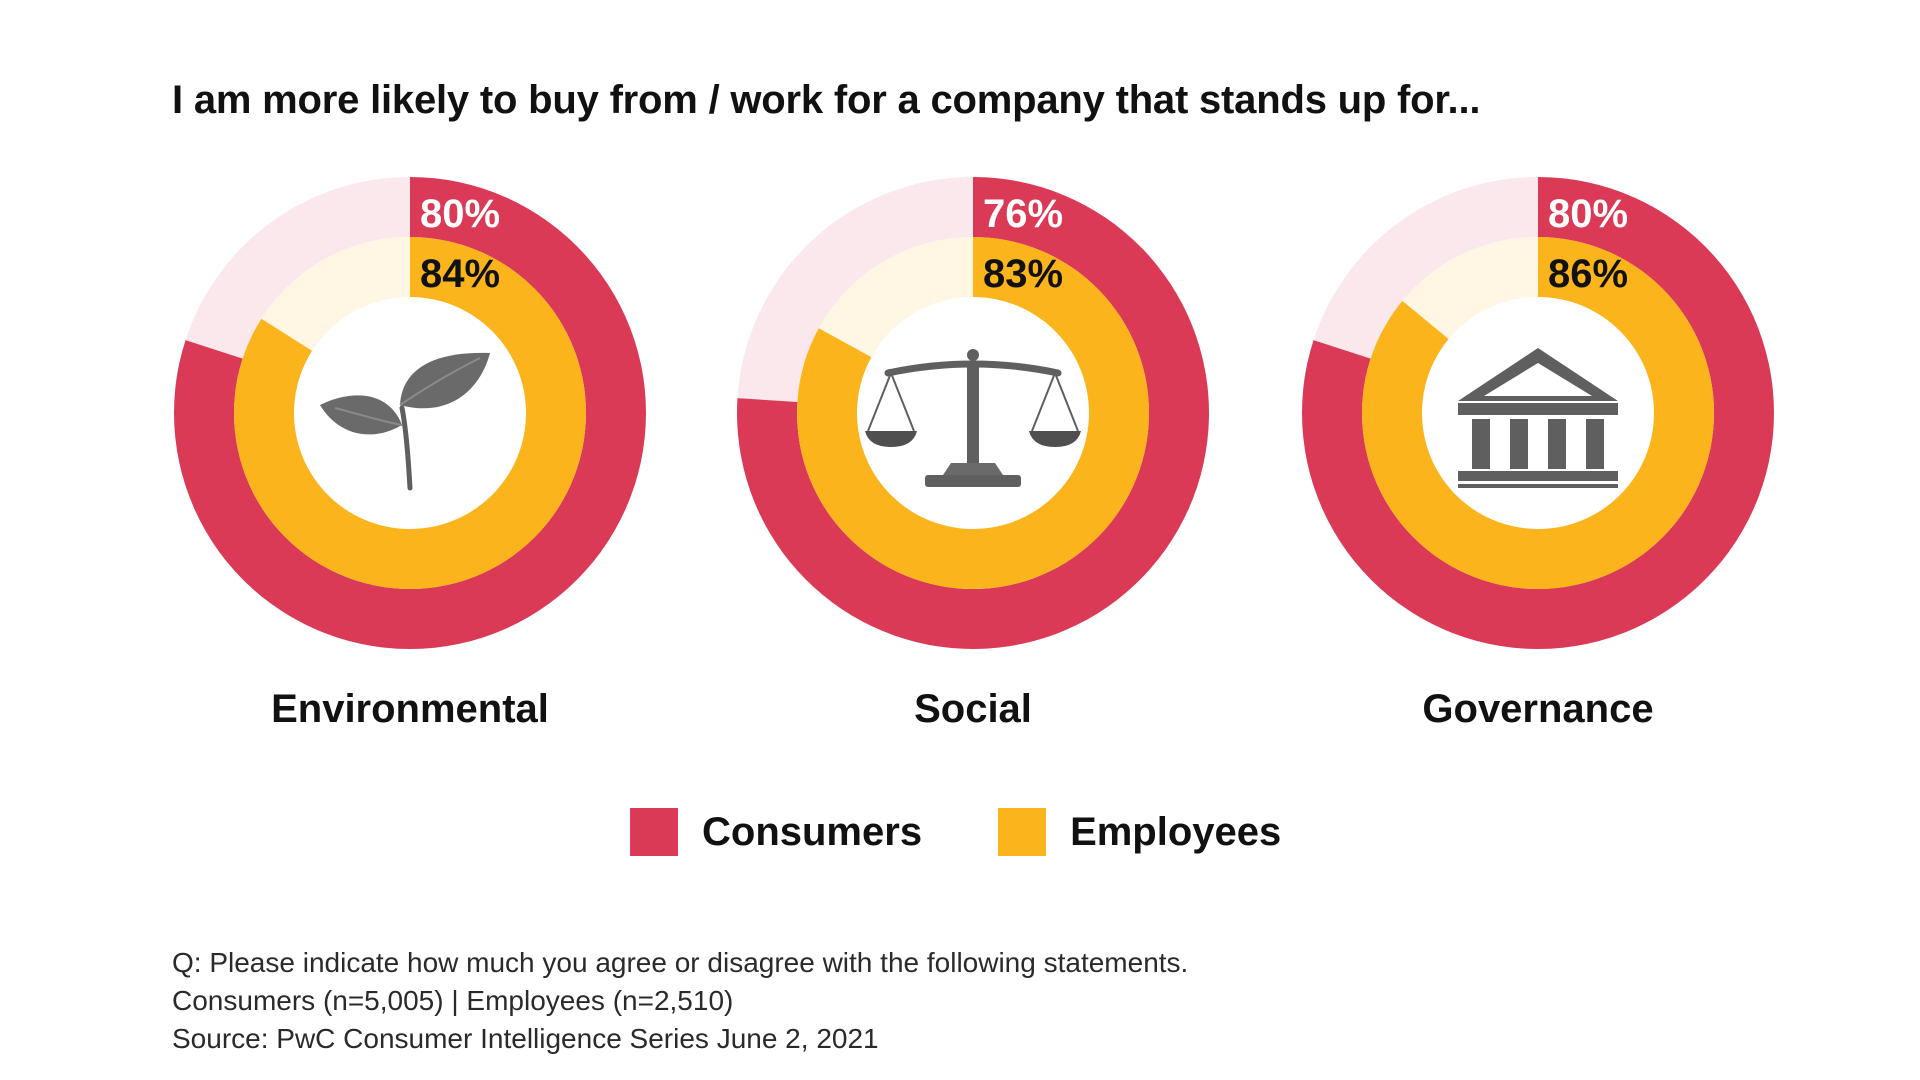 Image resolution: width=1920 pixels, height=1080 pixels. I want to click on donut-environmental: 80% 84% Environmental, so click(409, 454).